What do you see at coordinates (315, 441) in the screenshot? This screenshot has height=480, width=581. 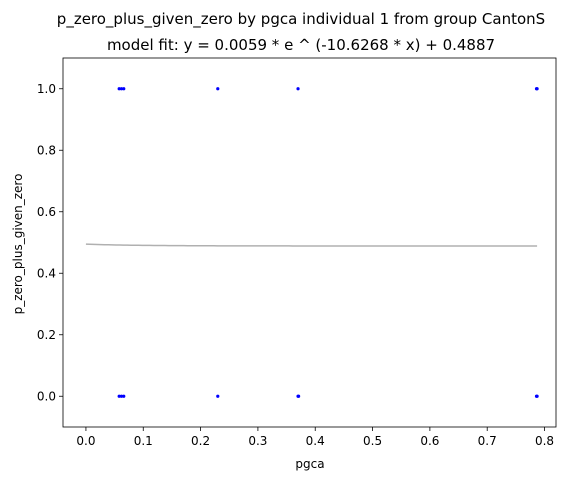 I see `x-tick-label-4: 0.4` at bounding box center [315, 441].